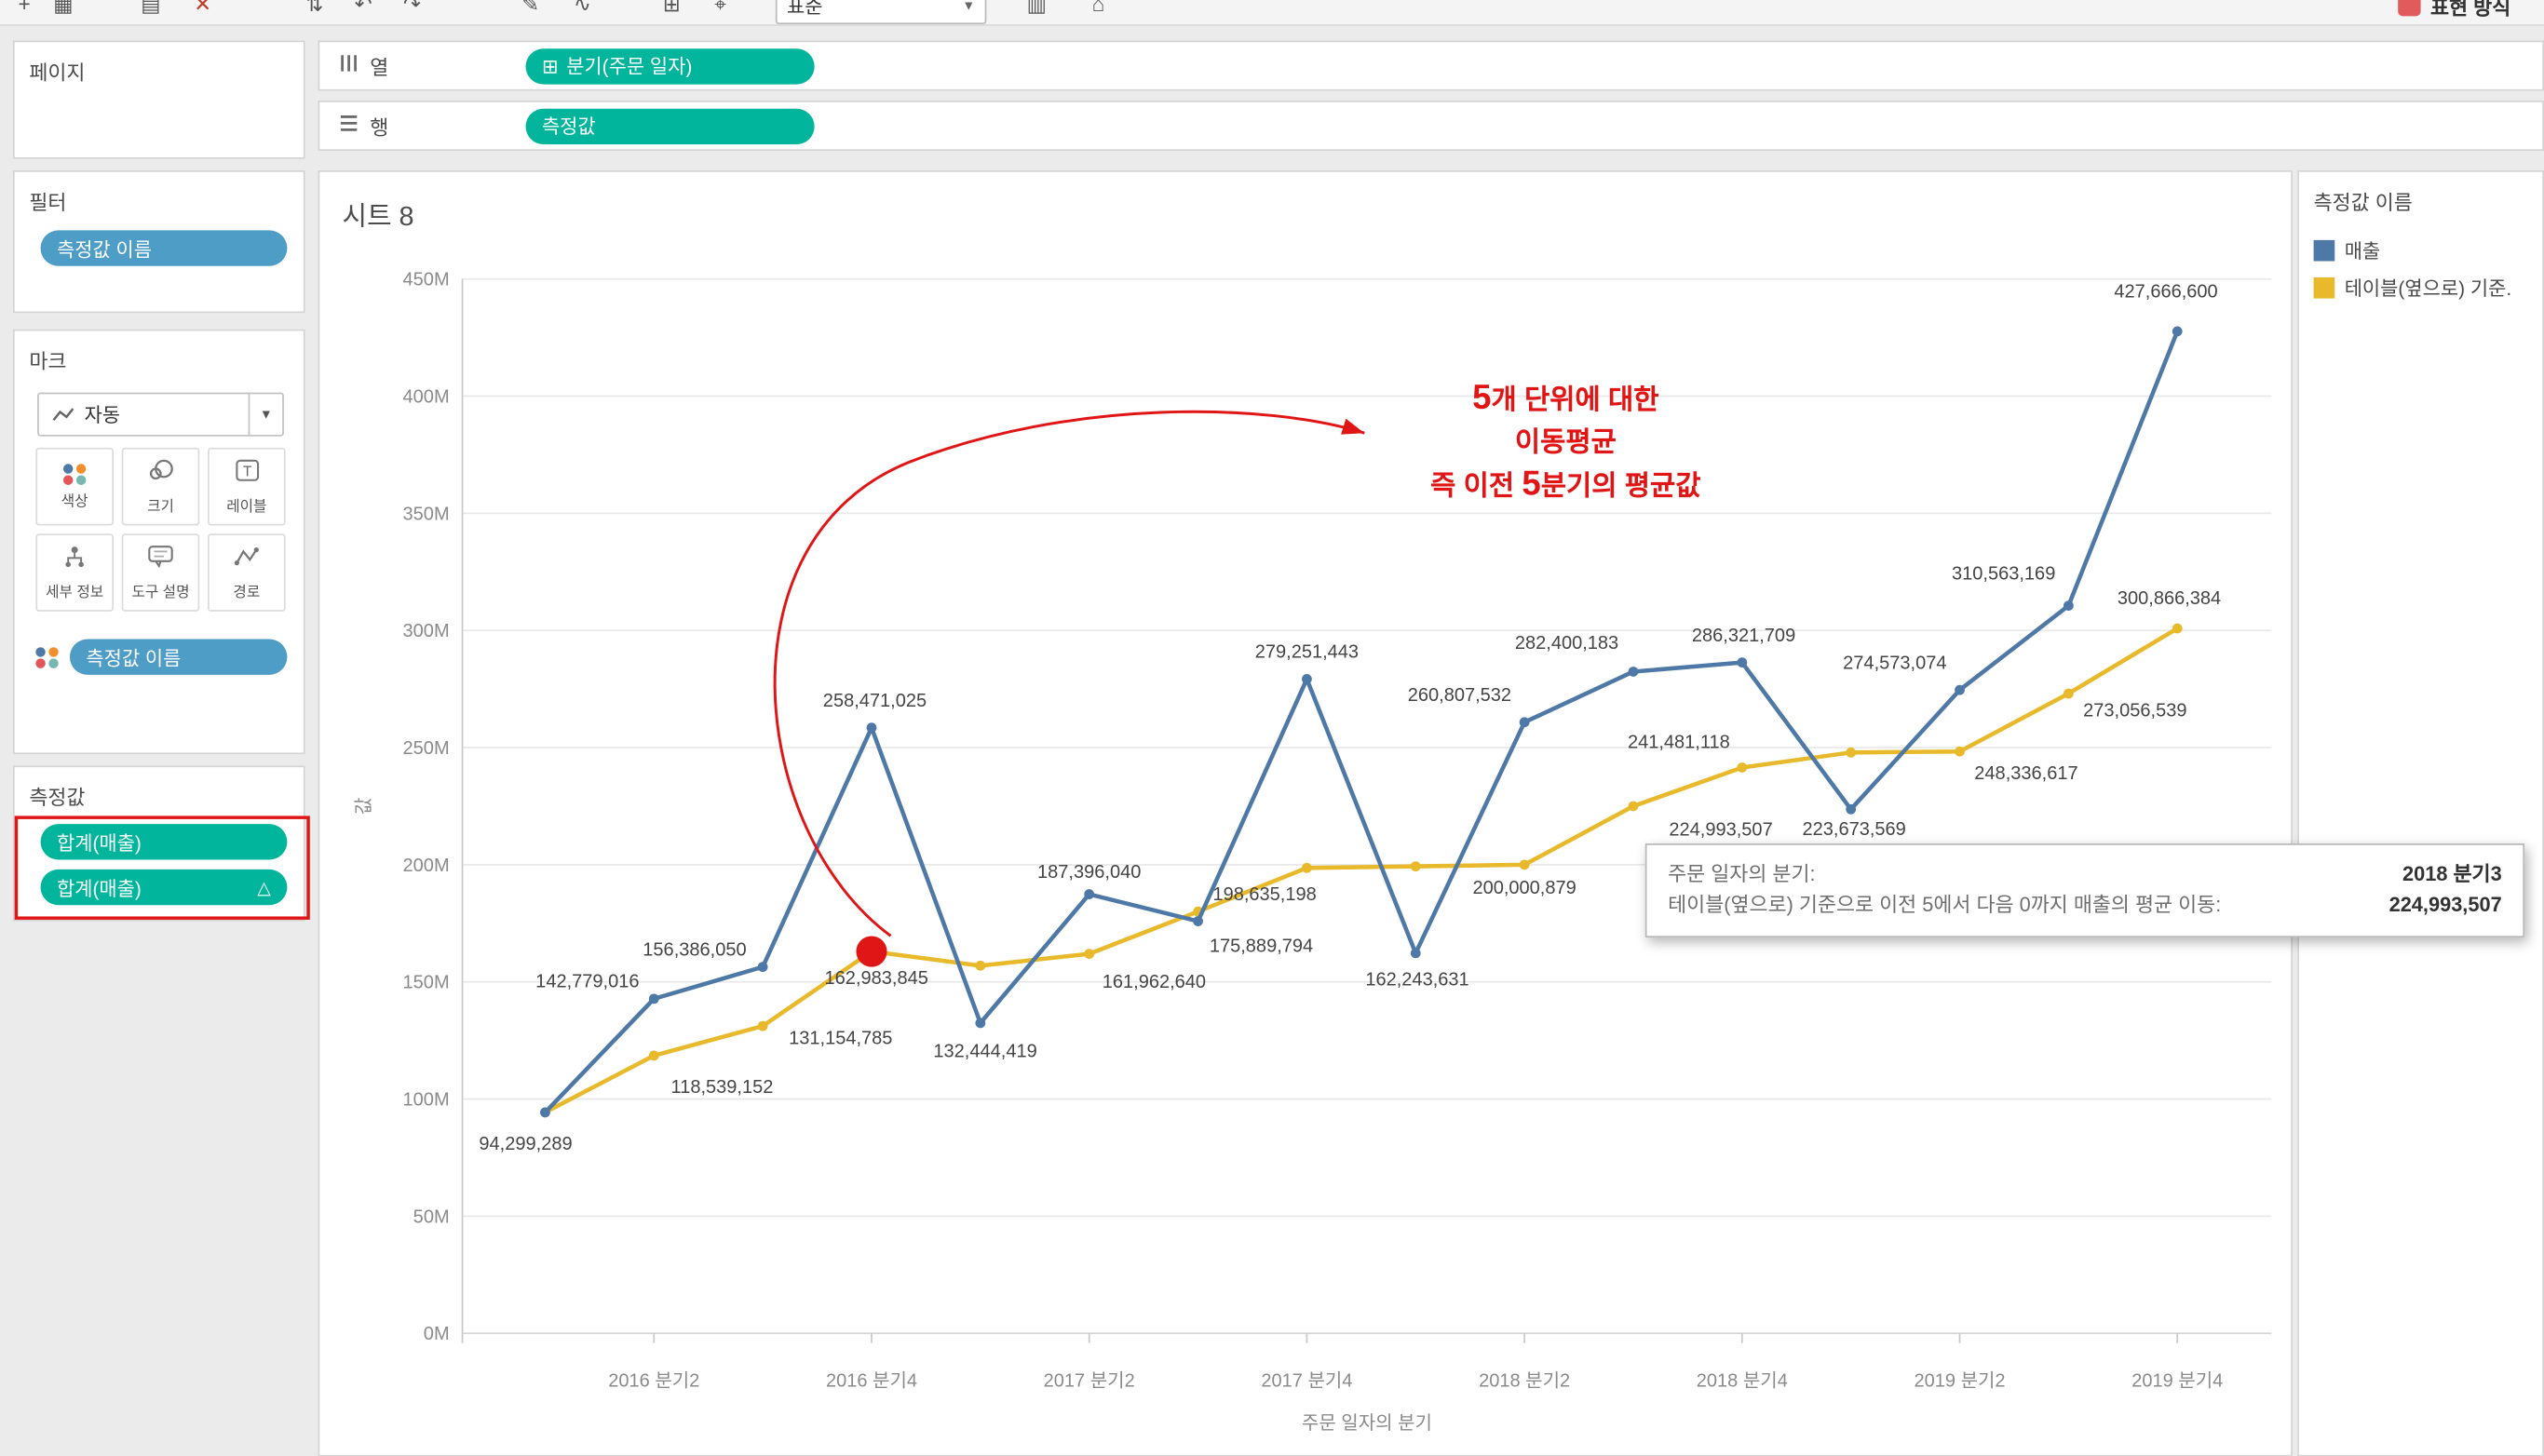  I want to click on toolbar: + ▦ ▤ ✕ ⇅ ↶ ↷ ✎ ∿ ⊞ ⌖ 표준 ▼ ▥ ⌂ 표현 방식, so click(1272, 13).